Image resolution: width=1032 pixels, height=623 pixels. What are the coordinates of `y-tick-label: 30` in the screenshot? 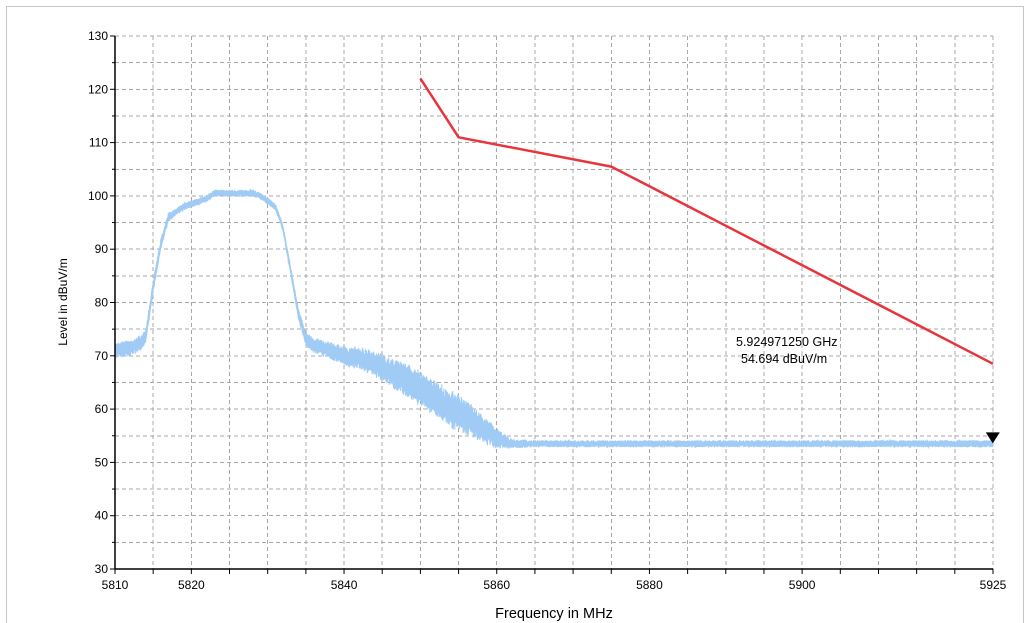 It's located at (102, 569).